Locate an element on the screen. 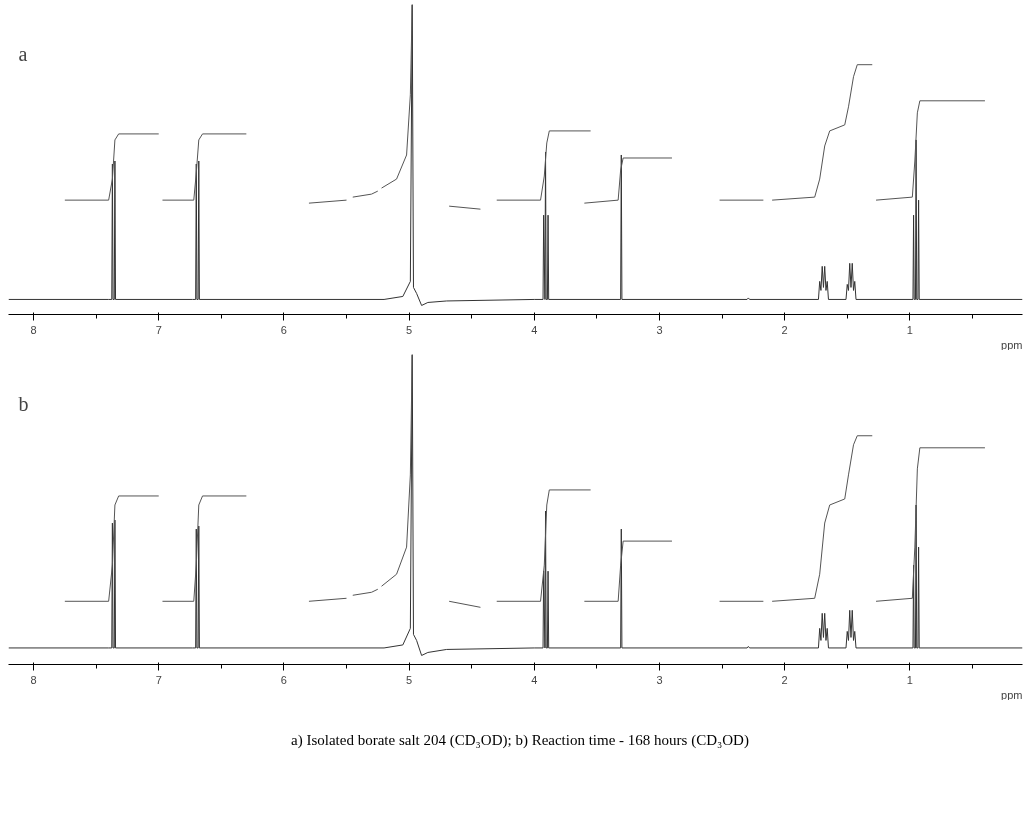 This screenshot has width=1034, height=834. text: a) Isolated borate salt 204 (CD₃OD); b) Reaction time - 168 hours (CD₃OD) is located at coordinates (520, 740).